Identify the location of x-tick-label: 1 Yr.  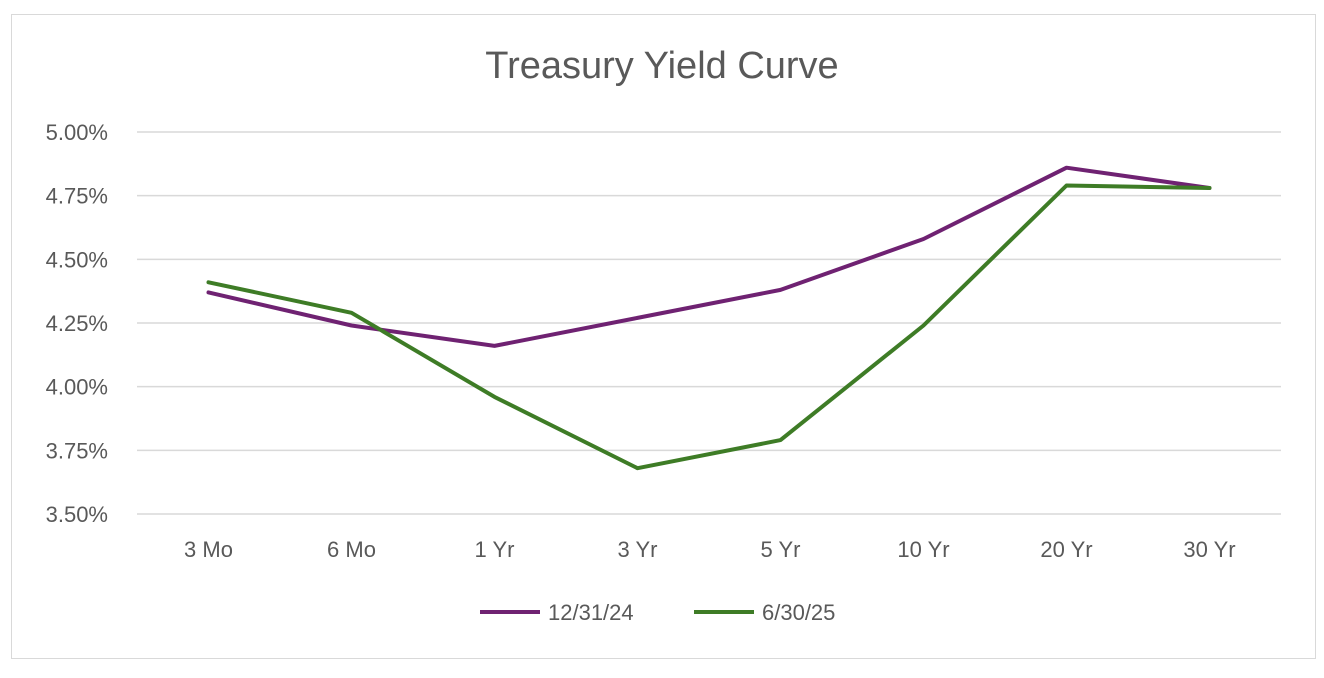
(495, 549).